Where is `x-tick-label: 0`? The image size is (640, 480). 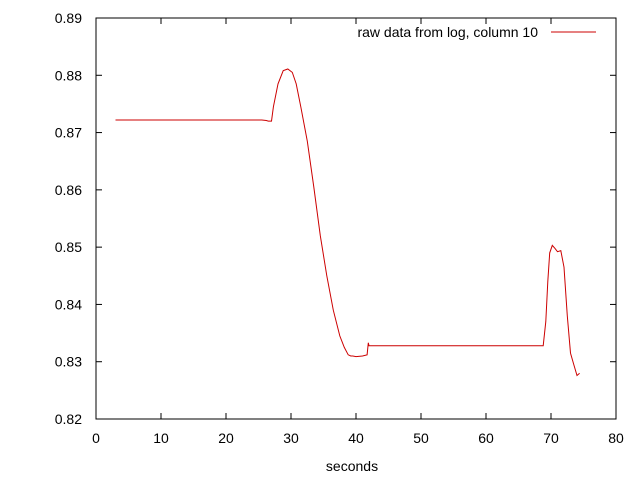 x-tick-label: 0 is located at coordinates (96, 438).